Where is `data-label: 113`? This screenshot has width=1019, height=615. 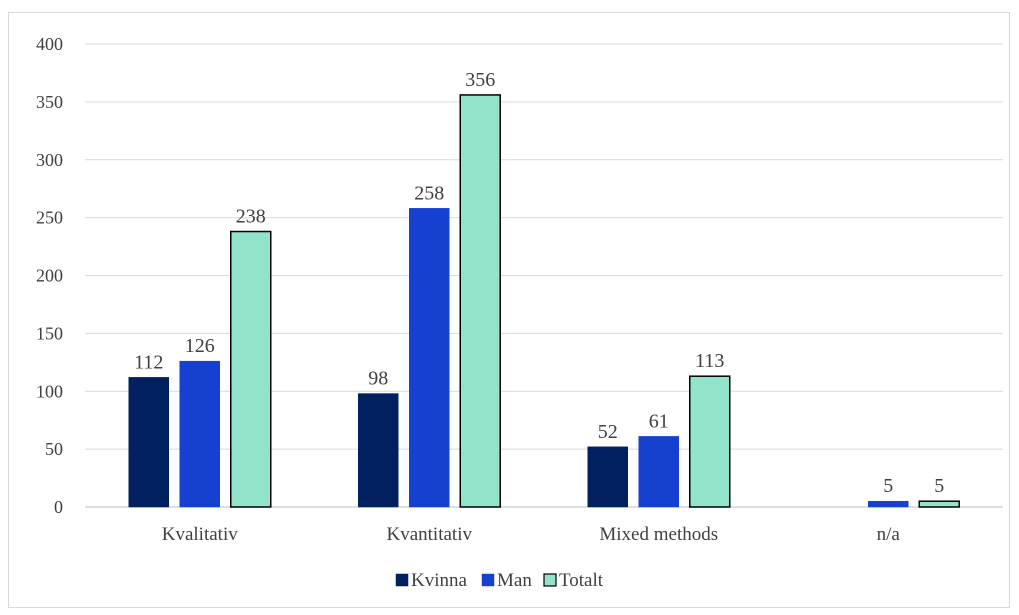 data-label: 113 is located at coordinates (709, 361).